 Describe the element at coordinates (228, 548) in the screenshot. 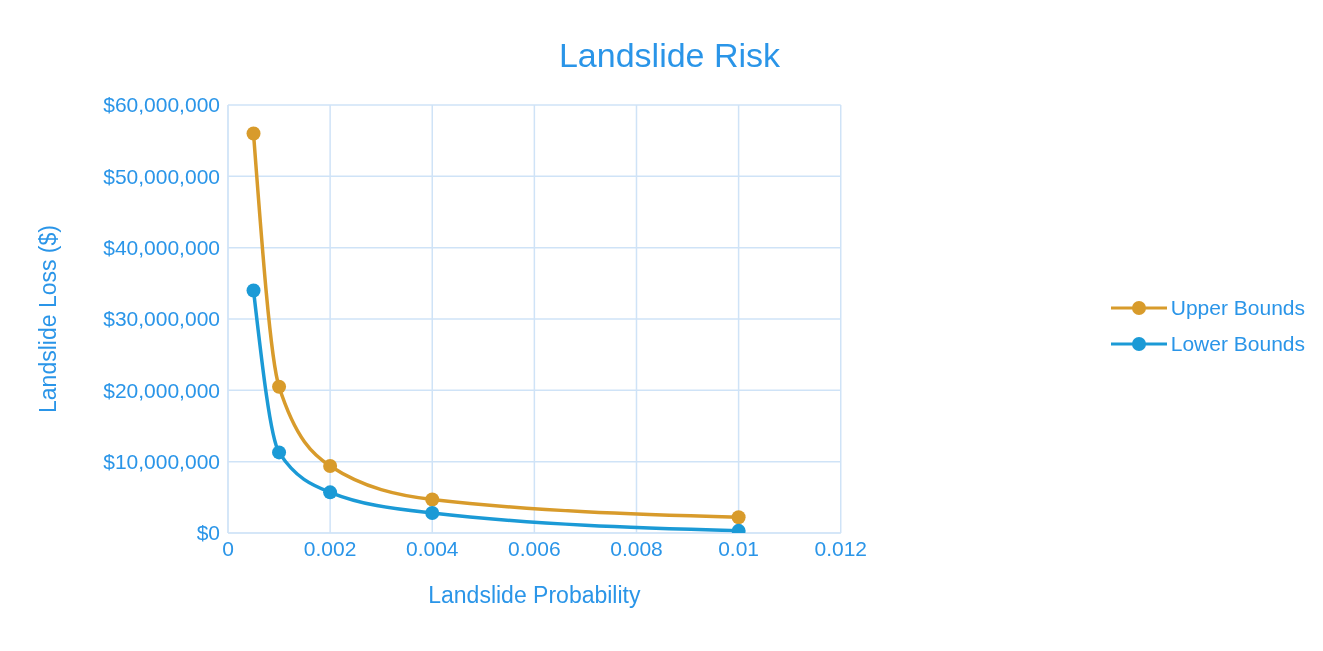

I see `x-tick-label: 0` at that location.